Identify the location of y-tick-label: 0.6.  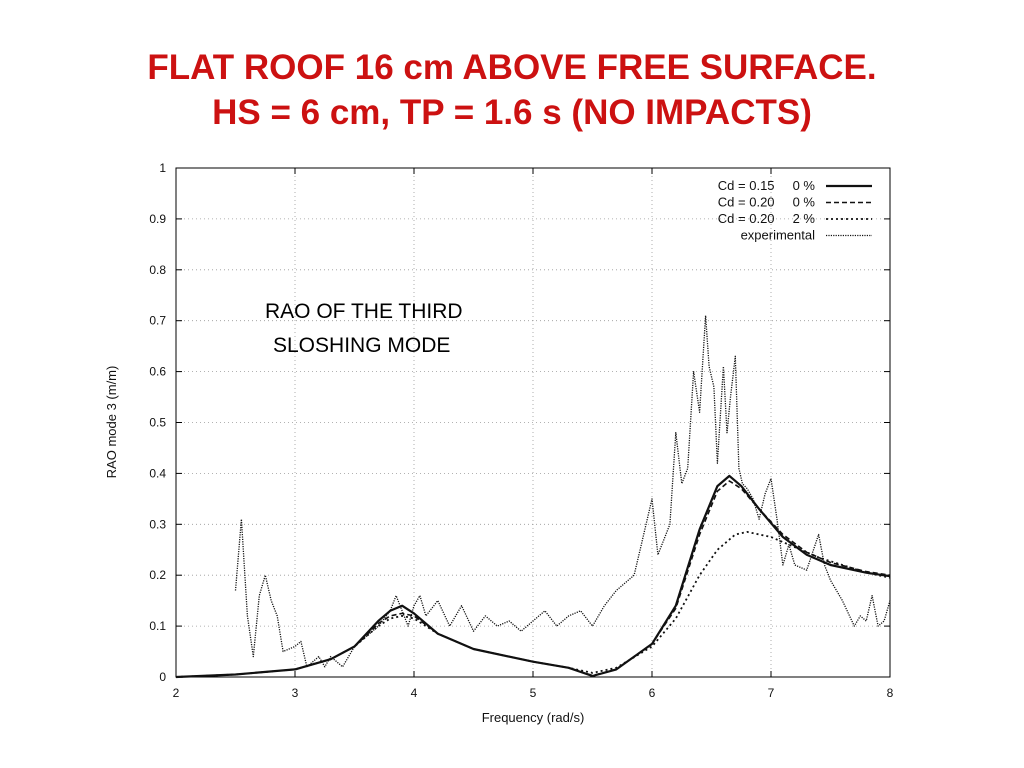
(157, 372).